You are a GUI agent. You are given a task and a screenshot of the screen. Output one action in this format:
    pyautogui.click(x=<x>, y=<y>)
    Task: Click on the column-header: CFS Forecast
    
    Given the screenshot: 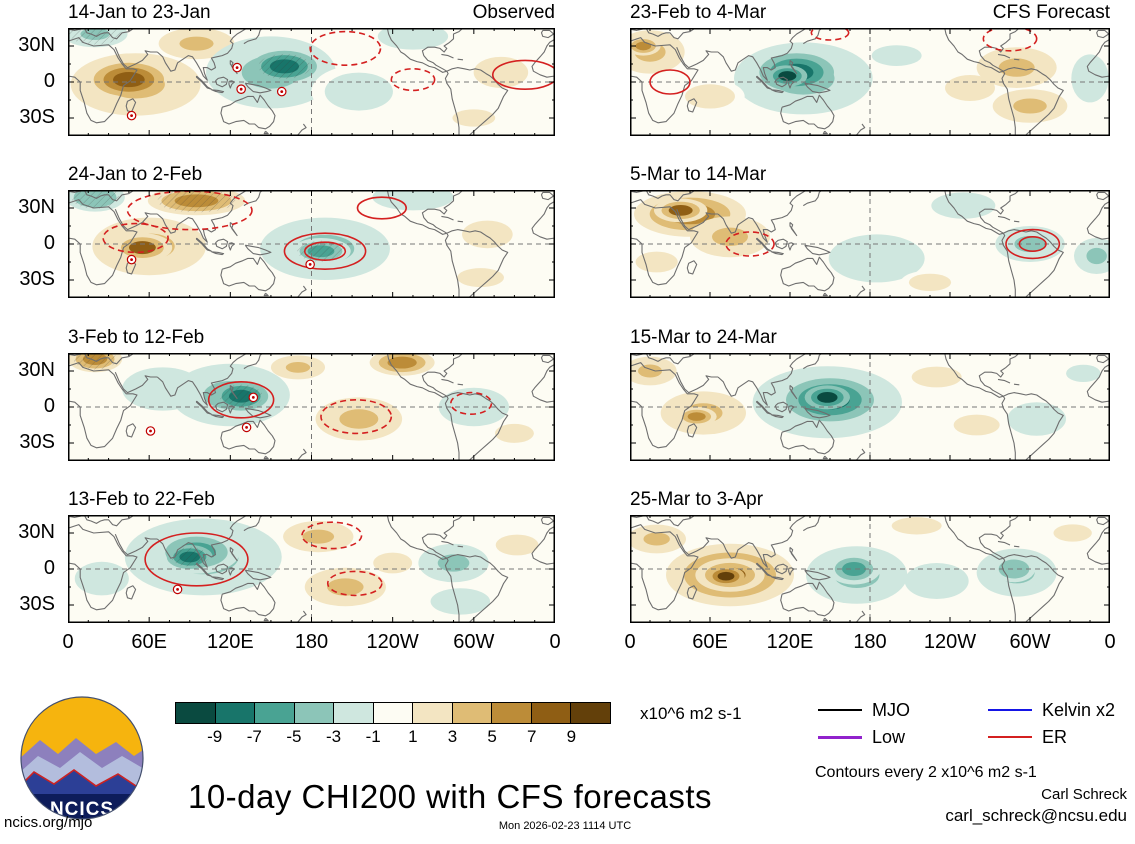 What is the action you would take?
    pyautogui.click(x=1051, y=12)
    